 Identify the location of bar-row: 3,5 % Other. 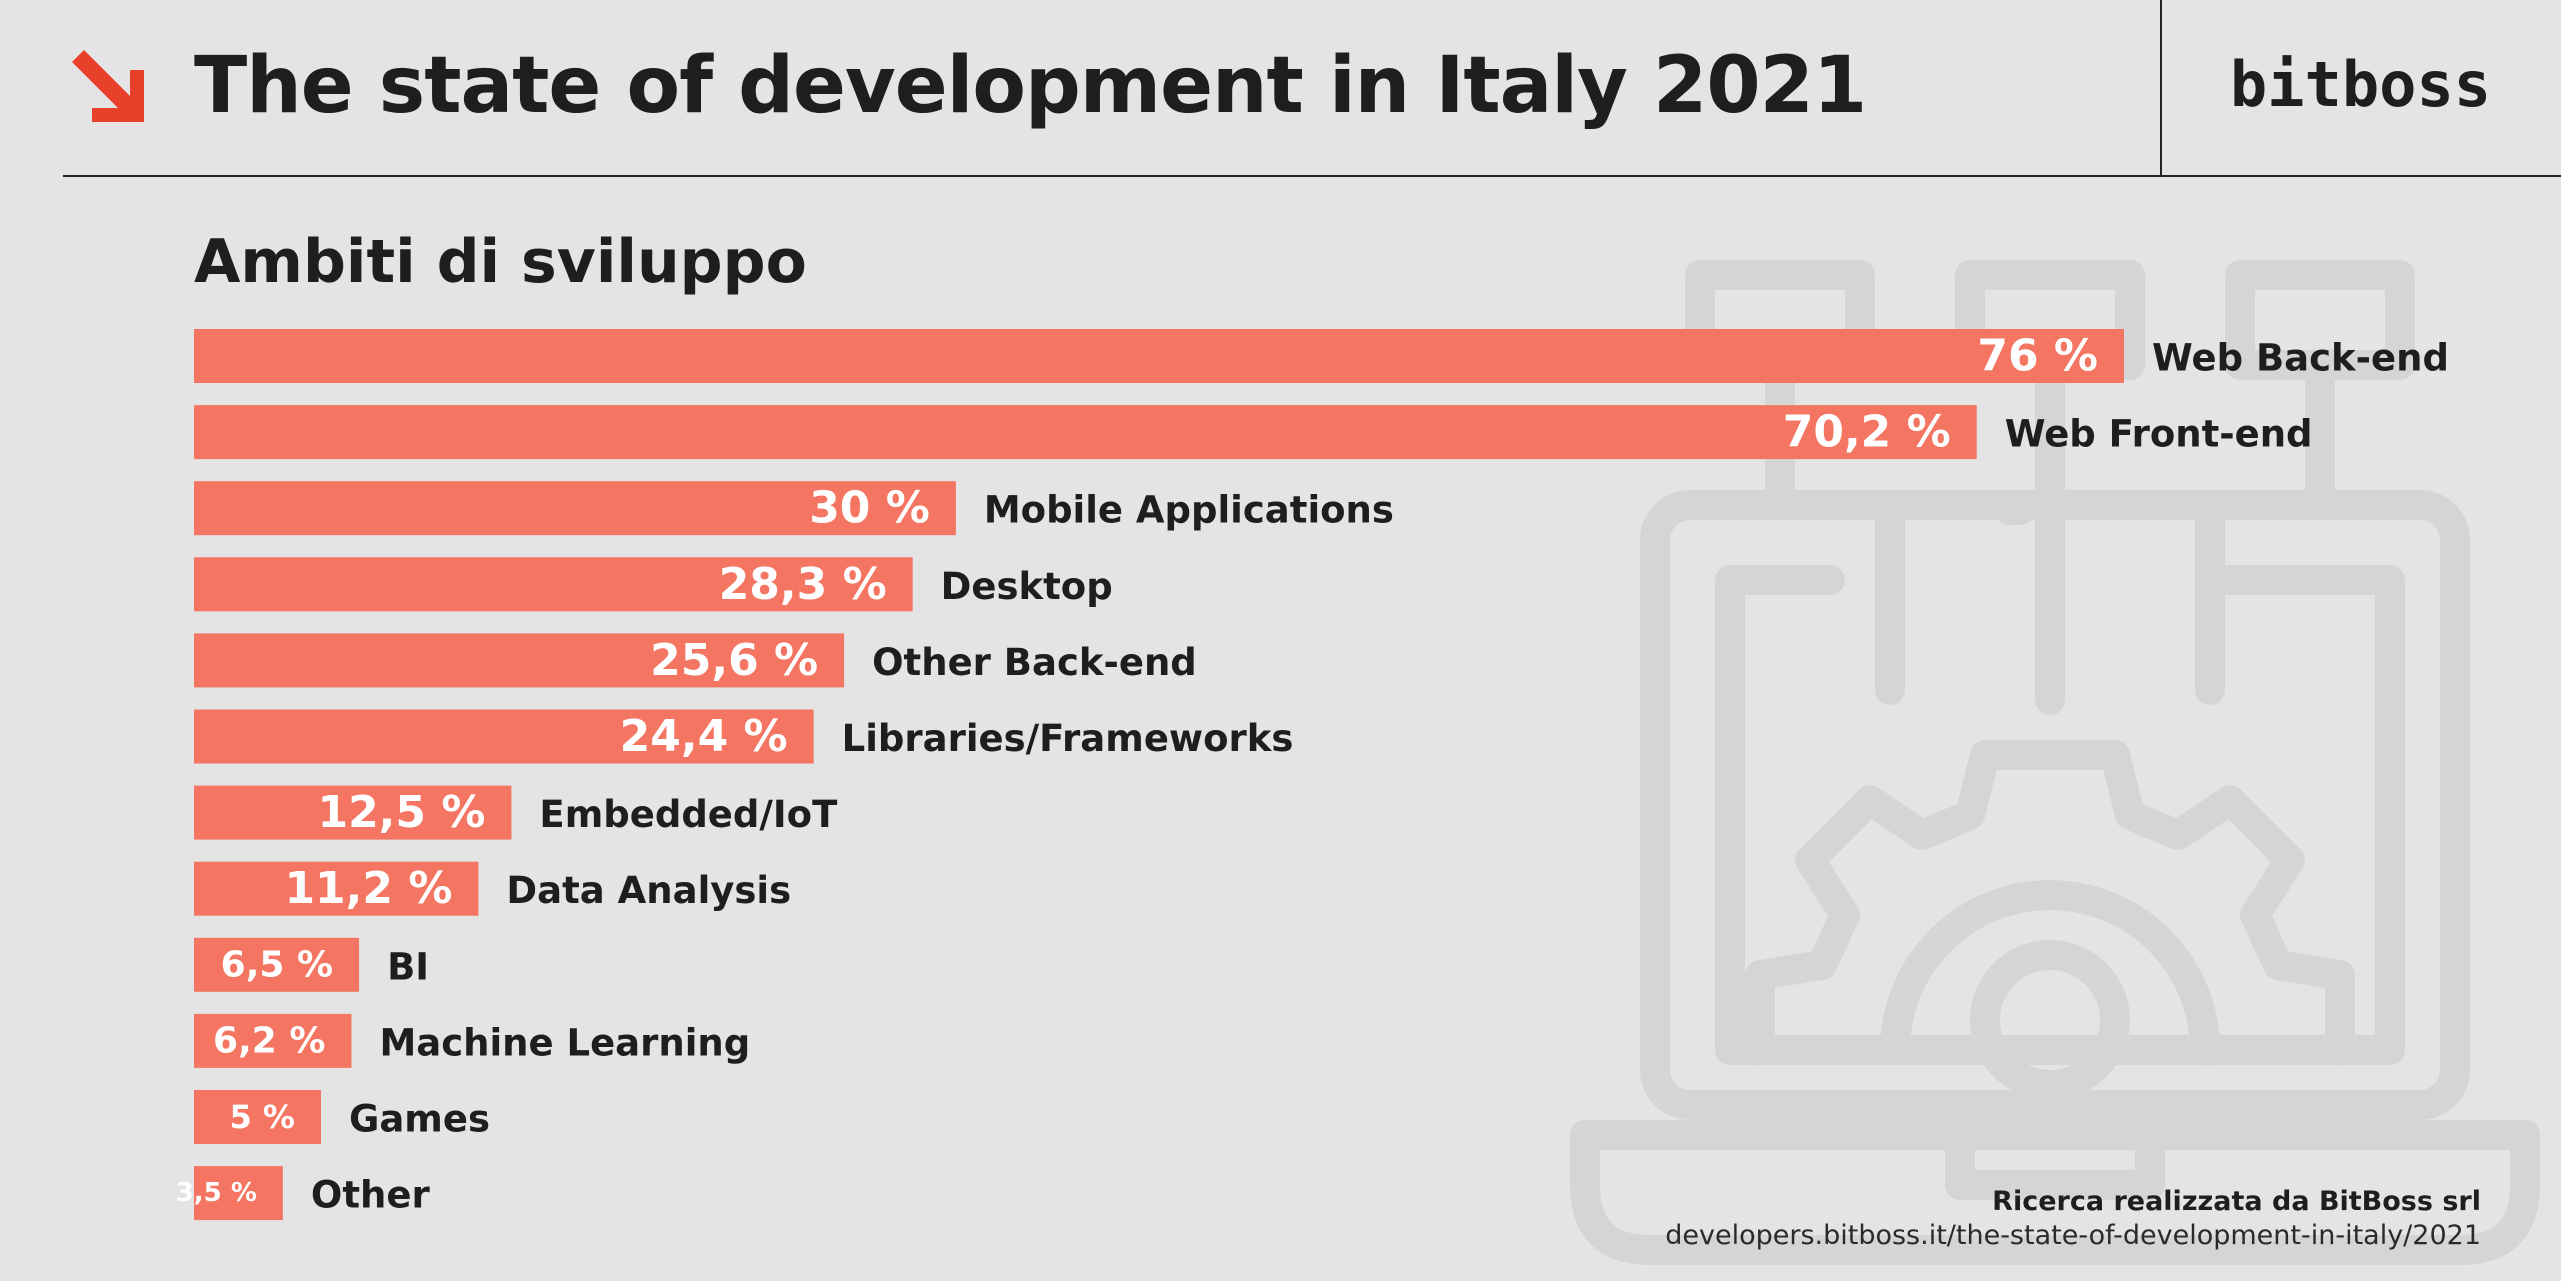
(303, 1193).